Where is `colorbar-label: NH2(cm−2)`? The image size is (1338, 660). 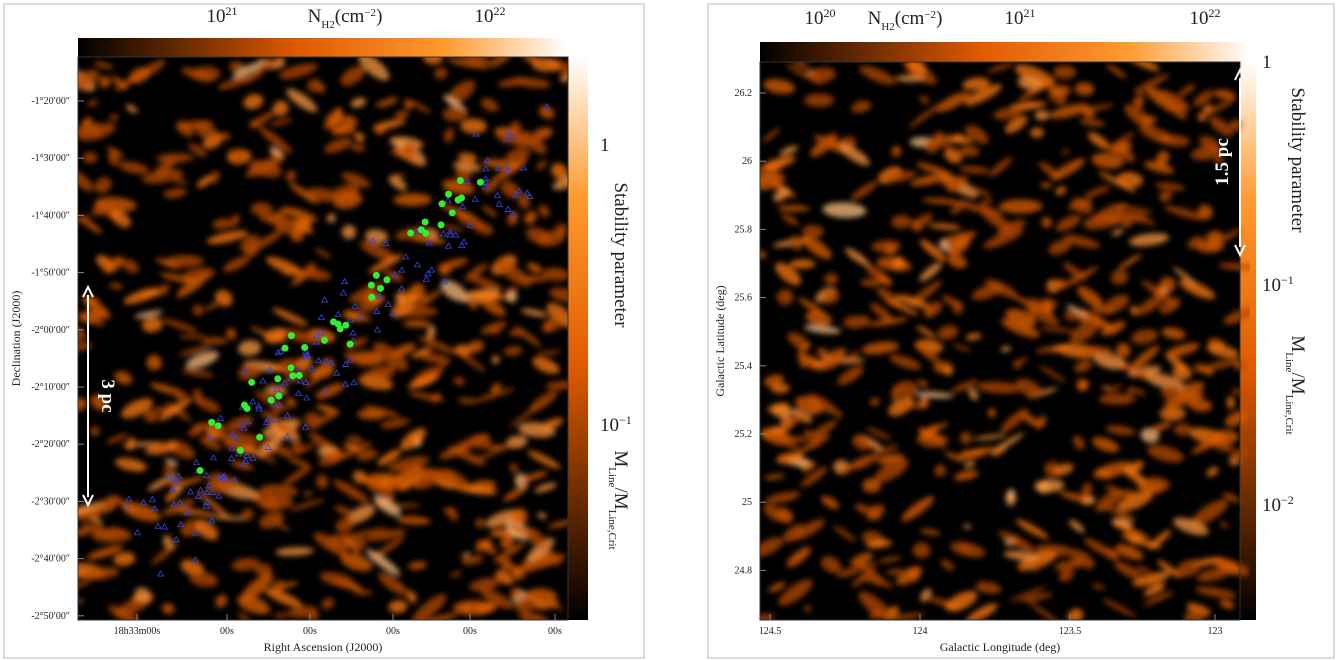 colorbar-label: NH2(cm−2) is located at coordinates (905, 20).